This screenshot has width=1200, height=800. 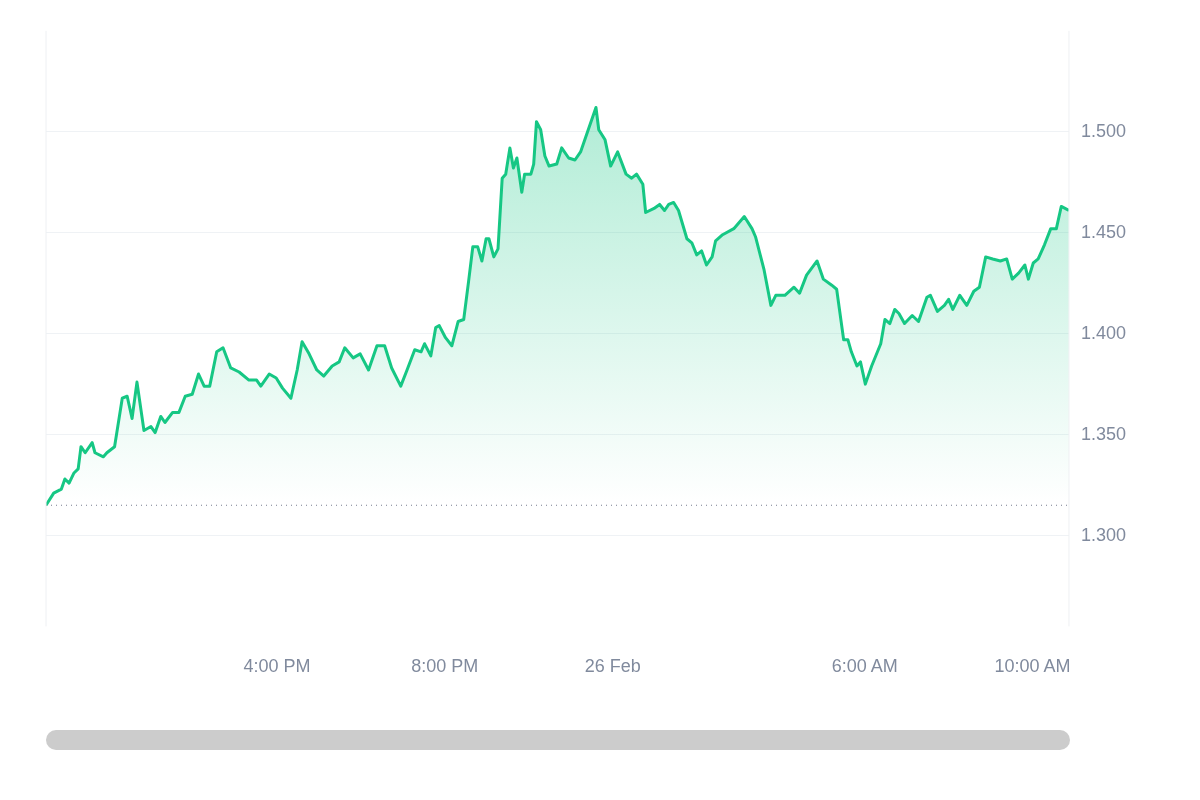 What do you see at coordinates (277, 666) in the screenshot?
I see `x-tick-label: 4:00 PM` at bounding box center [277, 666].